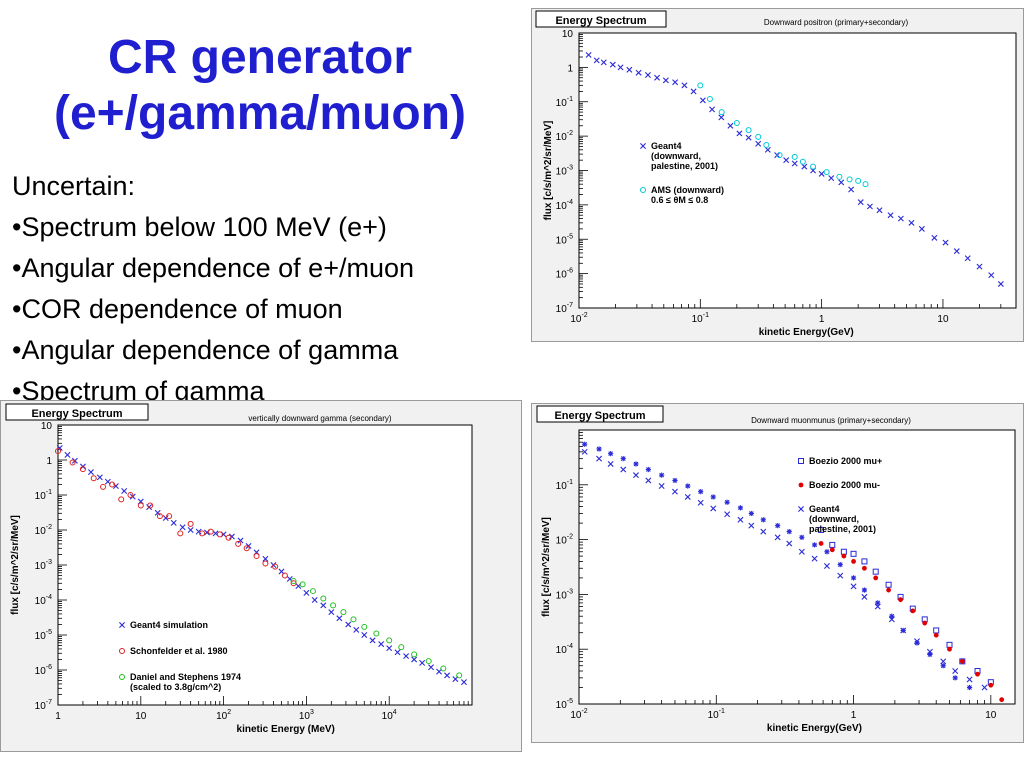 The width and height of the screenshot is (1024, 768). What do you see at coordinates (320, 418) in the screenshot?
I see `chart-title: vertically downward gamma (secondary)` at bounding box center [320, 418].